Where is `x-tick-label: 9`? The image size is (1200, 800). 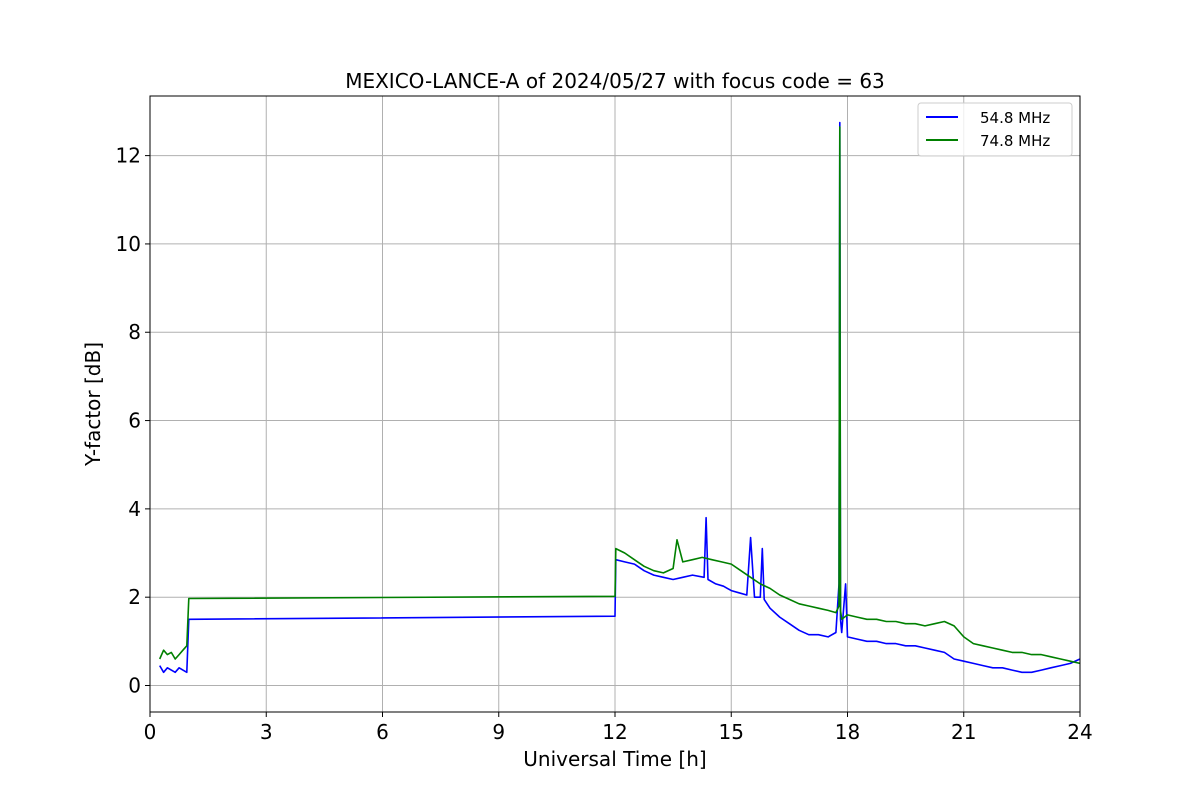
x-tick-label: 9 is located at coordinates (498, 732).